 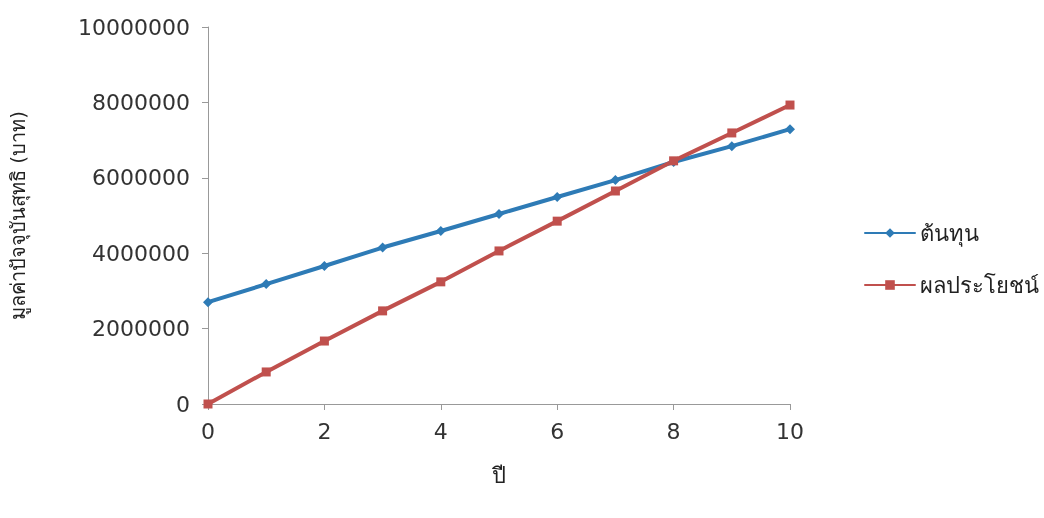 I want to click on x-tick-label: 2, so click(x=324, y=431).